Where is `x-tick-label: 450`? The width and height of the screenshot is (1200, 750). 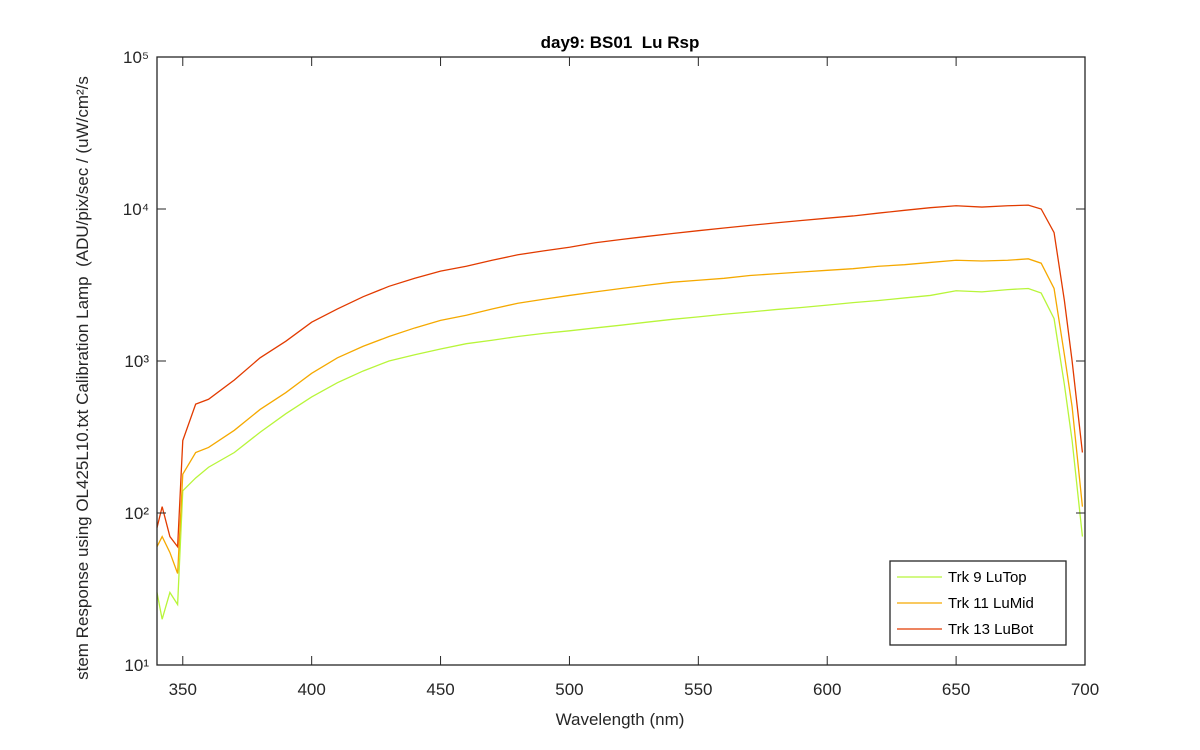 x-tick-label: 450 is located at coordinates (440, 689).